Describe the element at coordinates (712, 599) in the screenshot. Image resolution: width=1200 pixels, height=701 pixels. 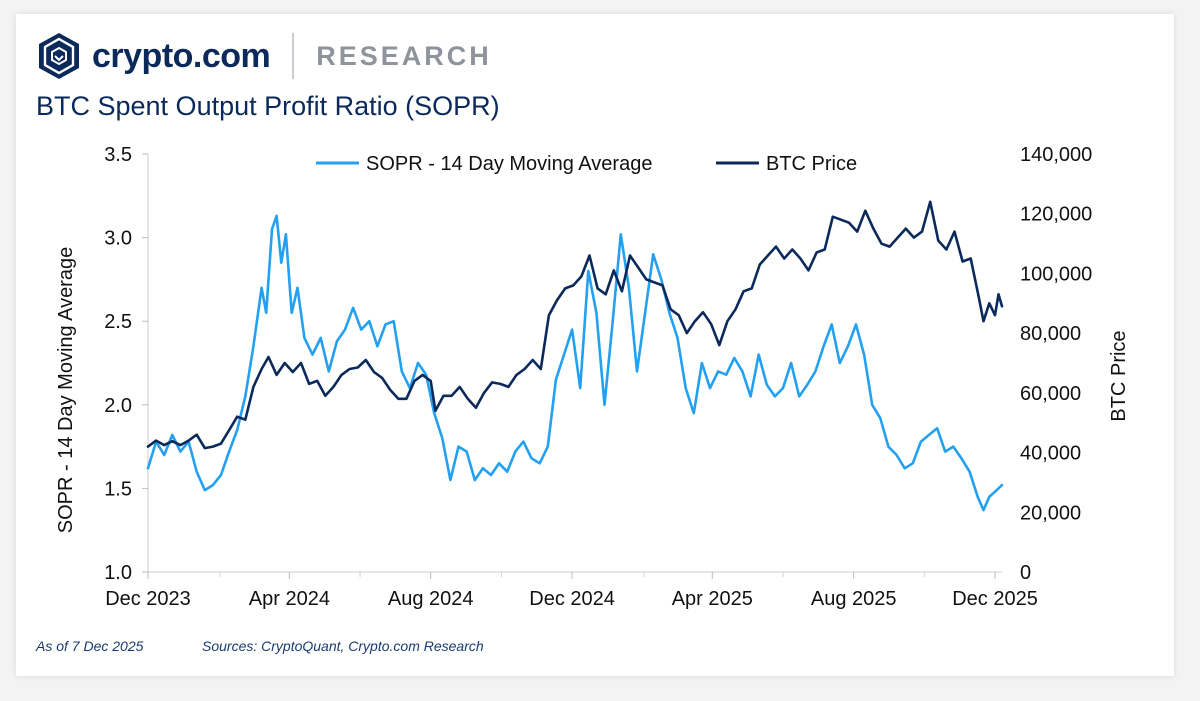
I see `x-tick-label: Apr 2025` at that location.